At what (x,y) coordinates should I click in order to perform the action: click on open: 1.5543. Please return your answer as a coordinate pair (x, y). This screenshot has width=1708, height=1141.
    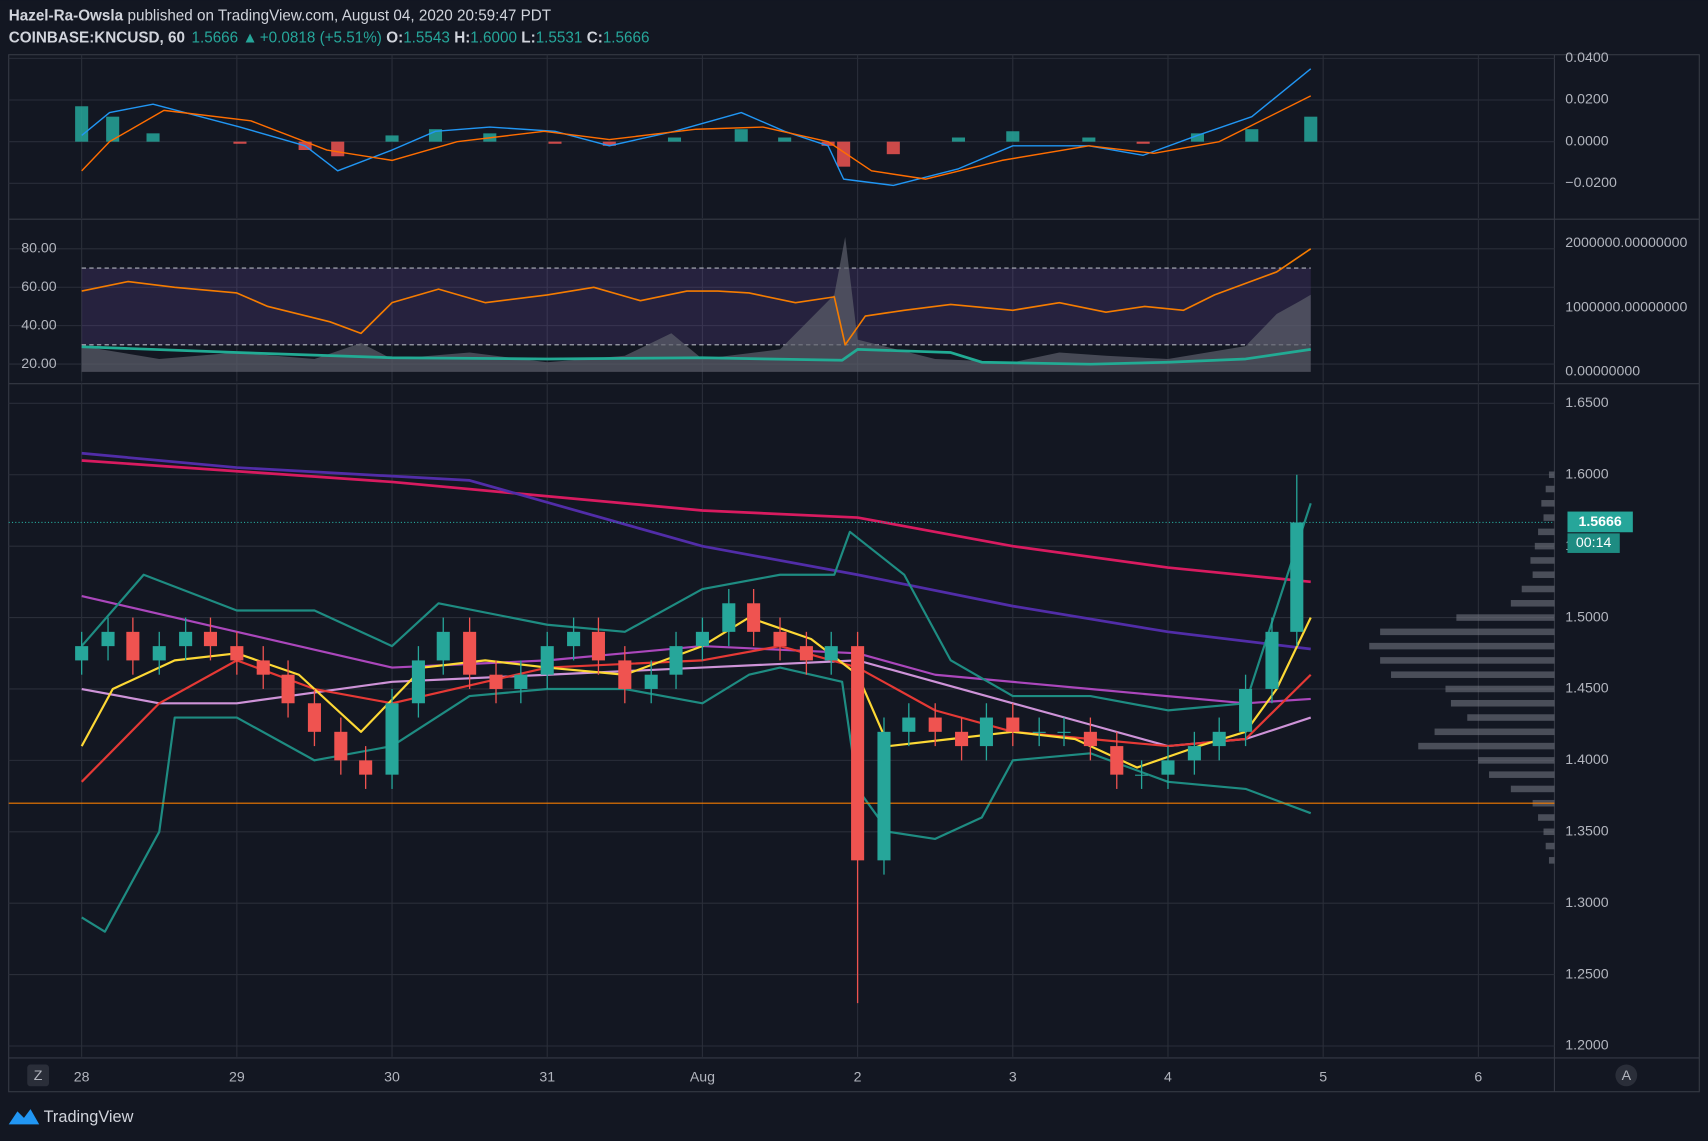
    Looking at the image, I should click on (426, 37).